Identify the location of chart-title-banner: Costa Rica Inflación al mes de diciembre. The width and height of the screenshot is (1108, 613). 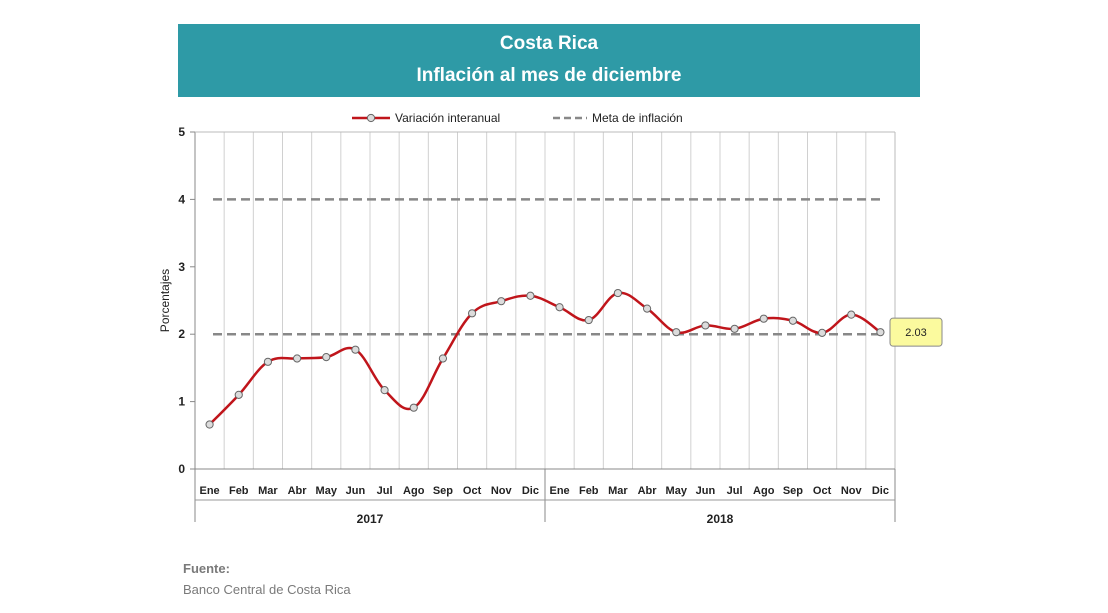
(549, 60).